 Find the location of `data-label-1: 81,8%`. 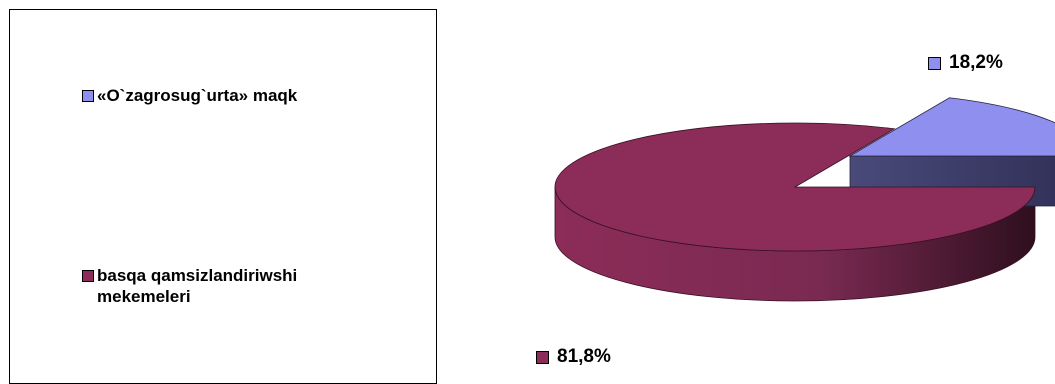

data-label-1: 81,8% is located at coordinates (573, 357).